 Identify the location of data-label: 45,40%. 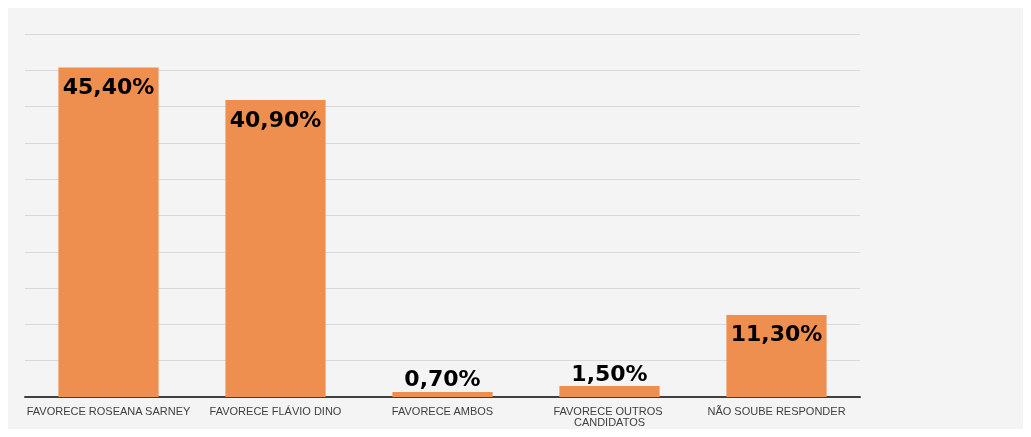
(108, 86).